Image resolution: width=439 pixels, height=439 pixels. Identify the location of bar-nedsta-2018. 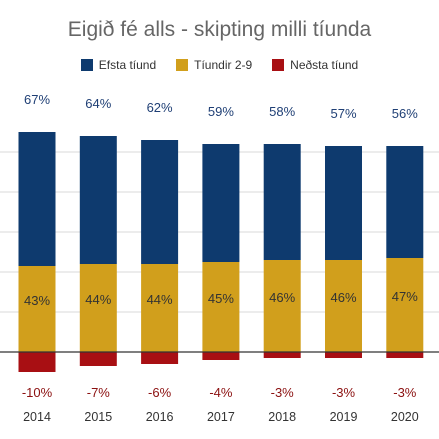
(282, 355).